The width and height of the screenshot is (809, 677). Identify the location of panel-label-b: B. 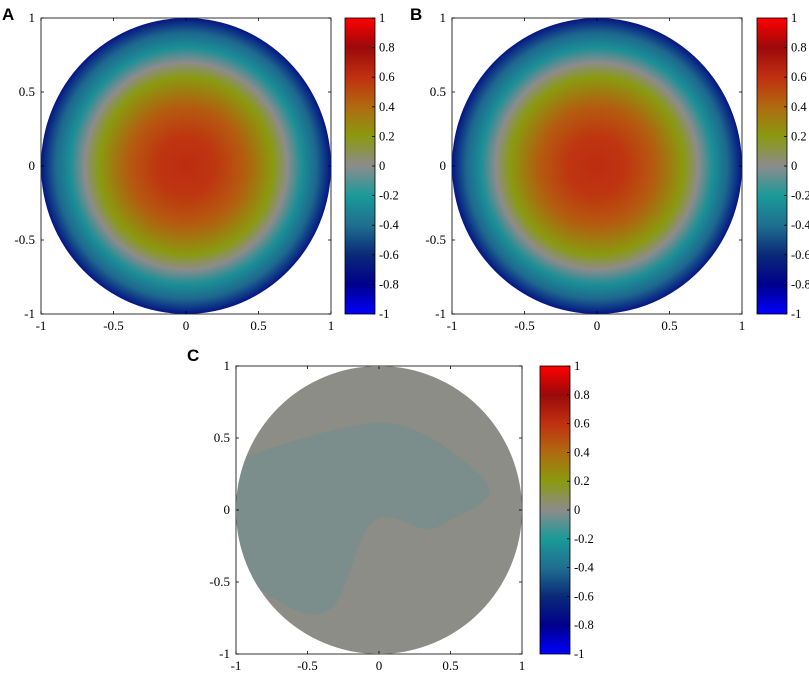
(416, 14).